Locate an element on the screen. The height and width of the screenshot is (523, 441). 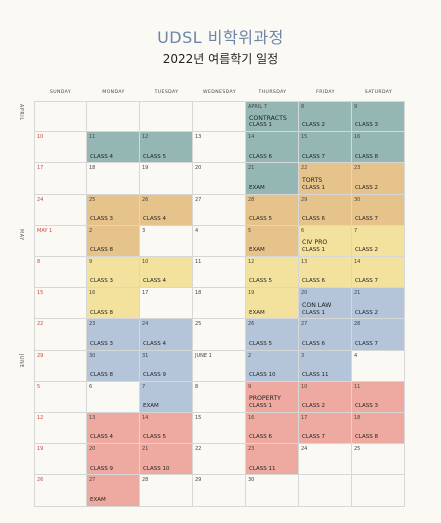
calendar-cell: 26 CLASS 5 is located at coordinates (272, 335).